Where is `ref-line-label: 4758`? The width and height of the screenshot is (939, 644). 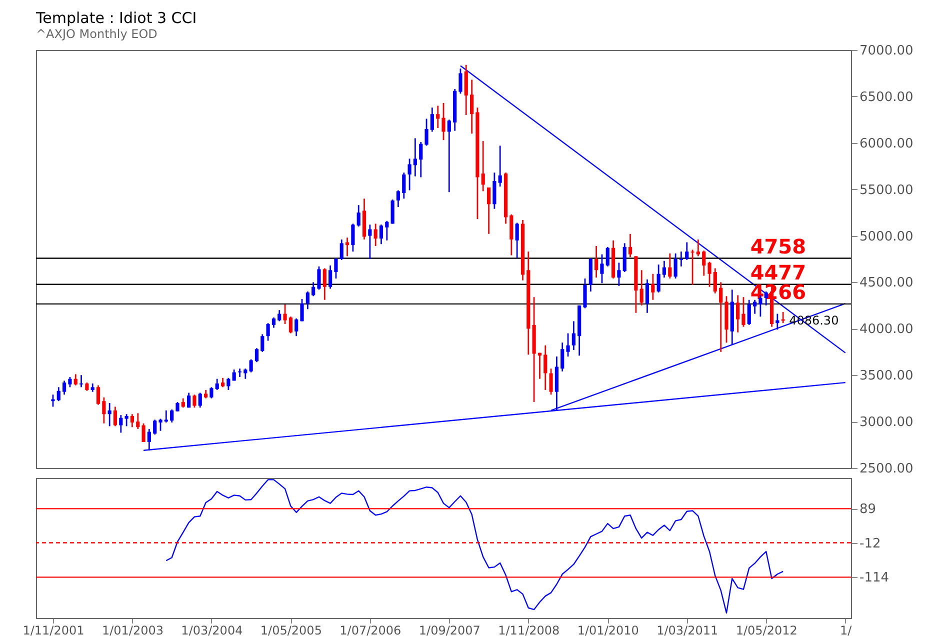
ref-line-label: 4758 is located at coordinates (778, 246).